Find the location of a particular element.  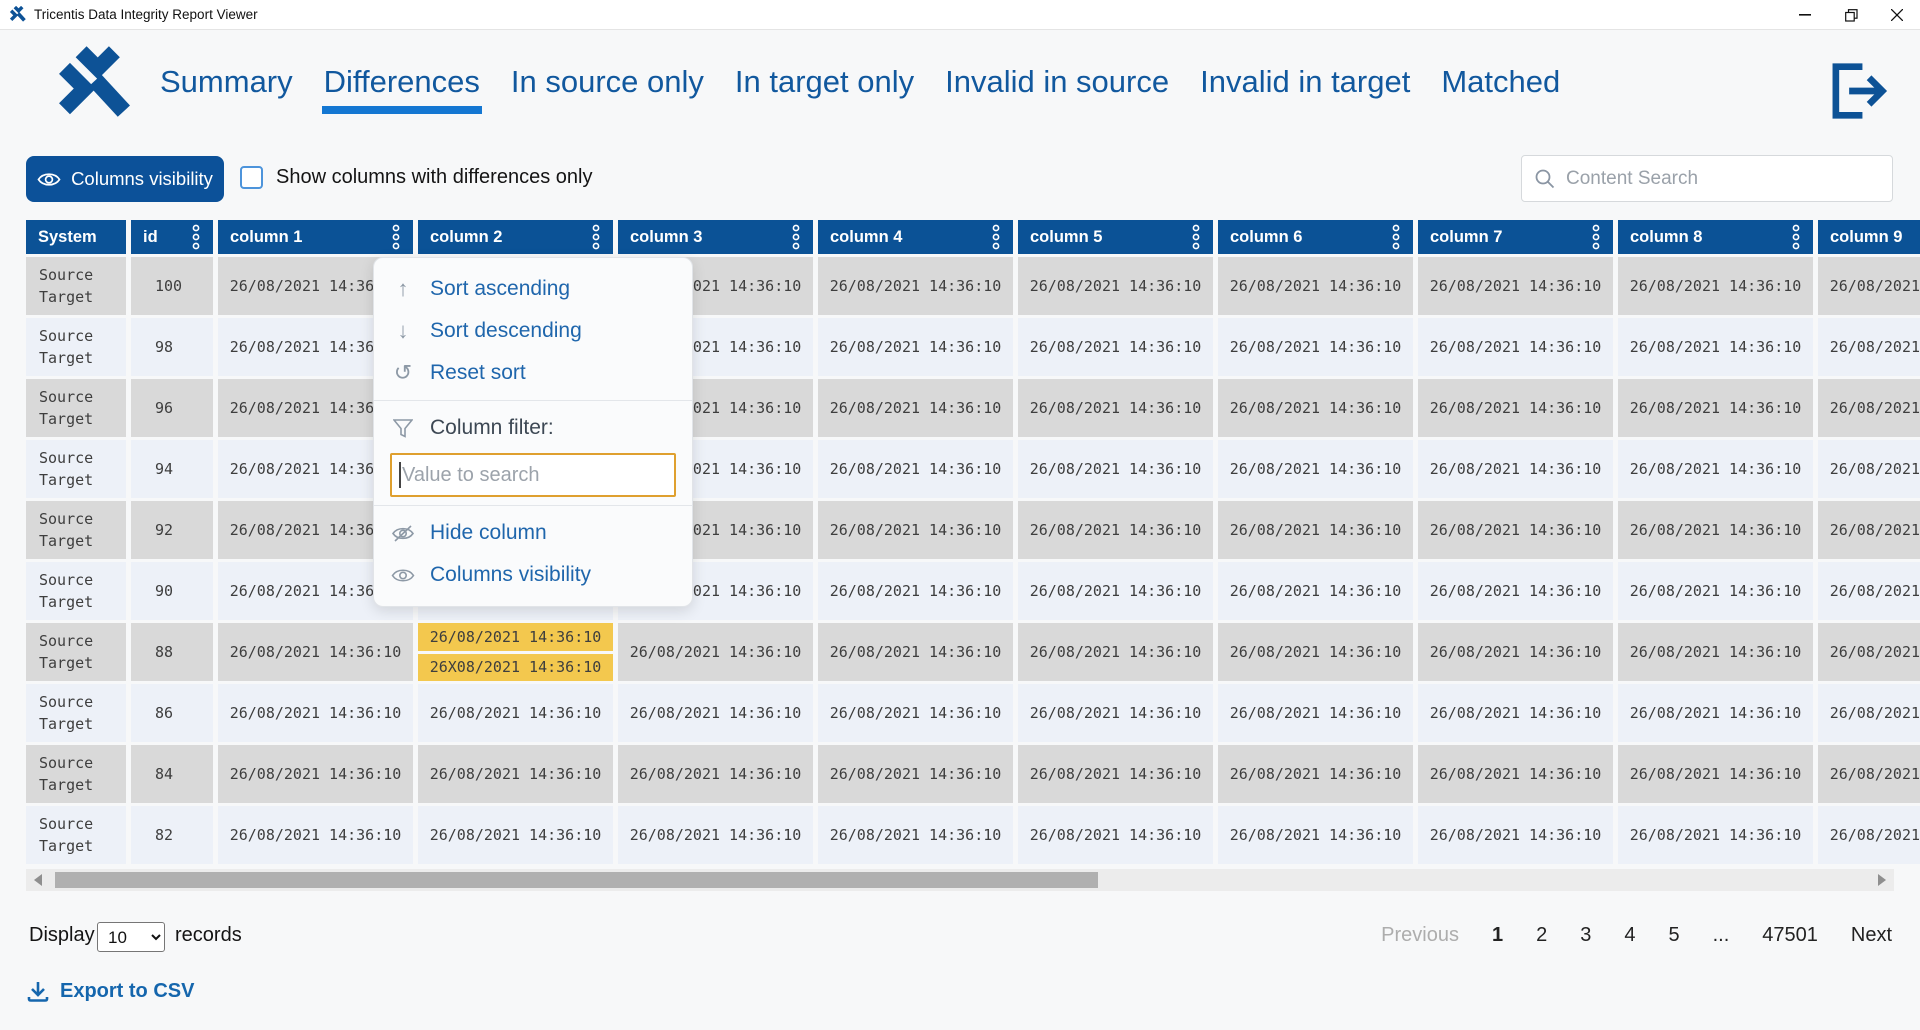

export-to-csv-button: Export to CSV is located at coordinates (110, 991).